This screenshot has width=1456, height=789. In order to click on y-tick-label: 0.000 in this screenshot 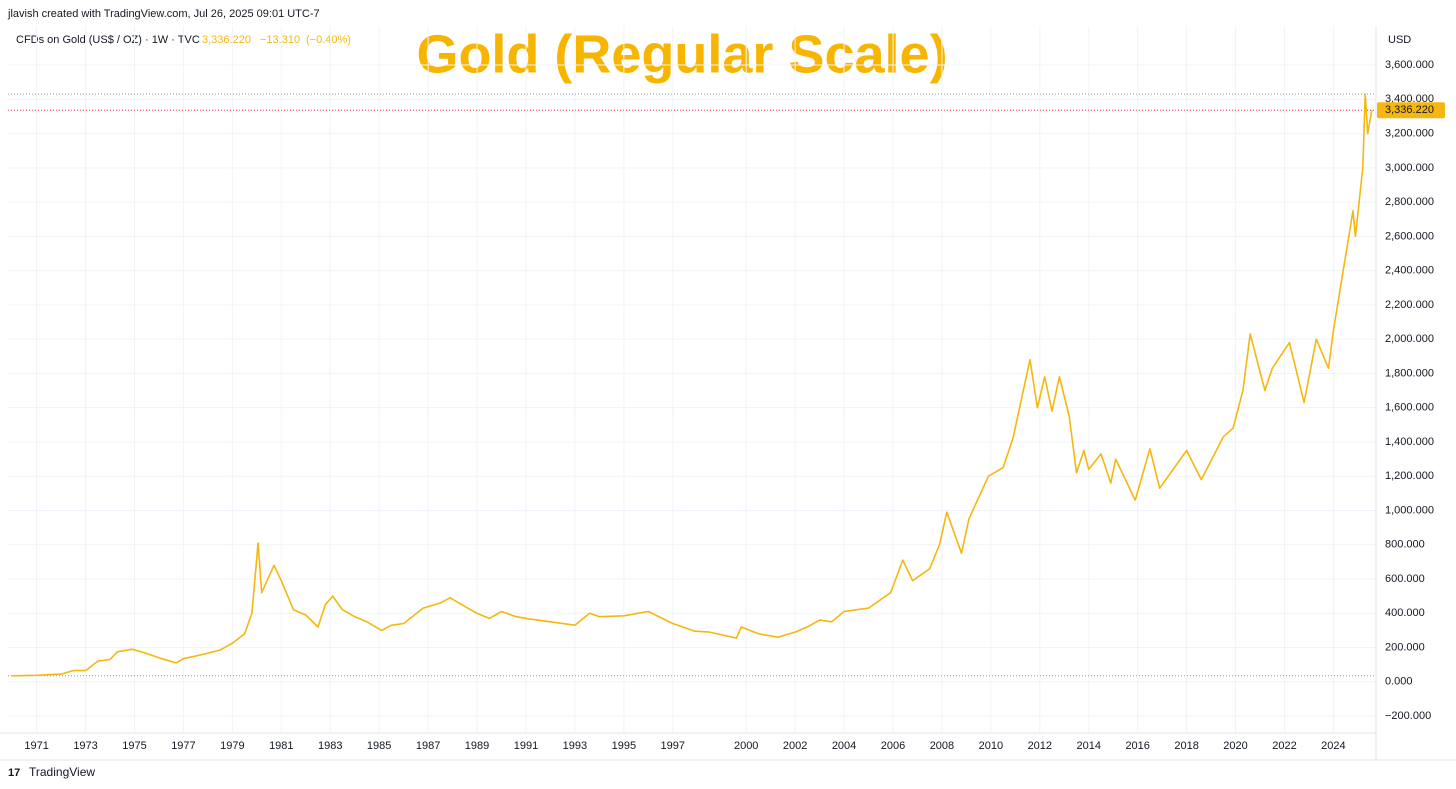, I will do `click(1399, 682)`.